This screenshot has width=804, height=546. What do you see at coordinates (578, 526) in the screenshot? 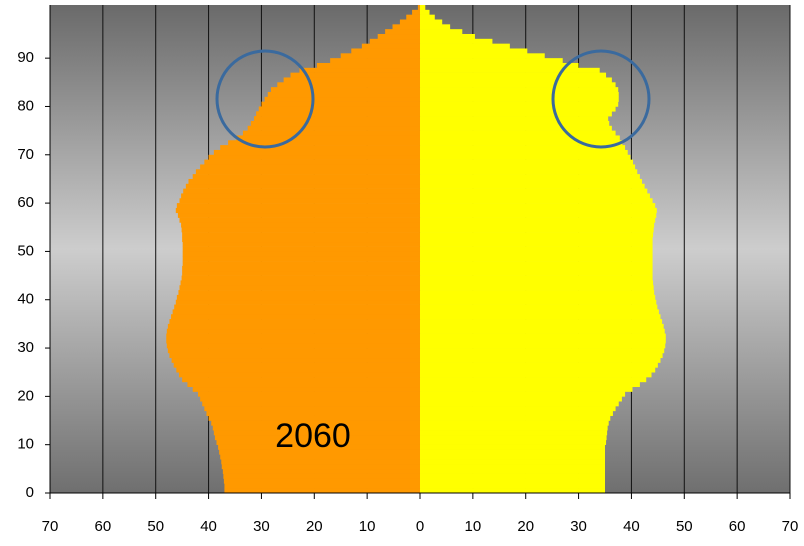
I see `x-tick-label: 30` at bounding box center [578, 526].